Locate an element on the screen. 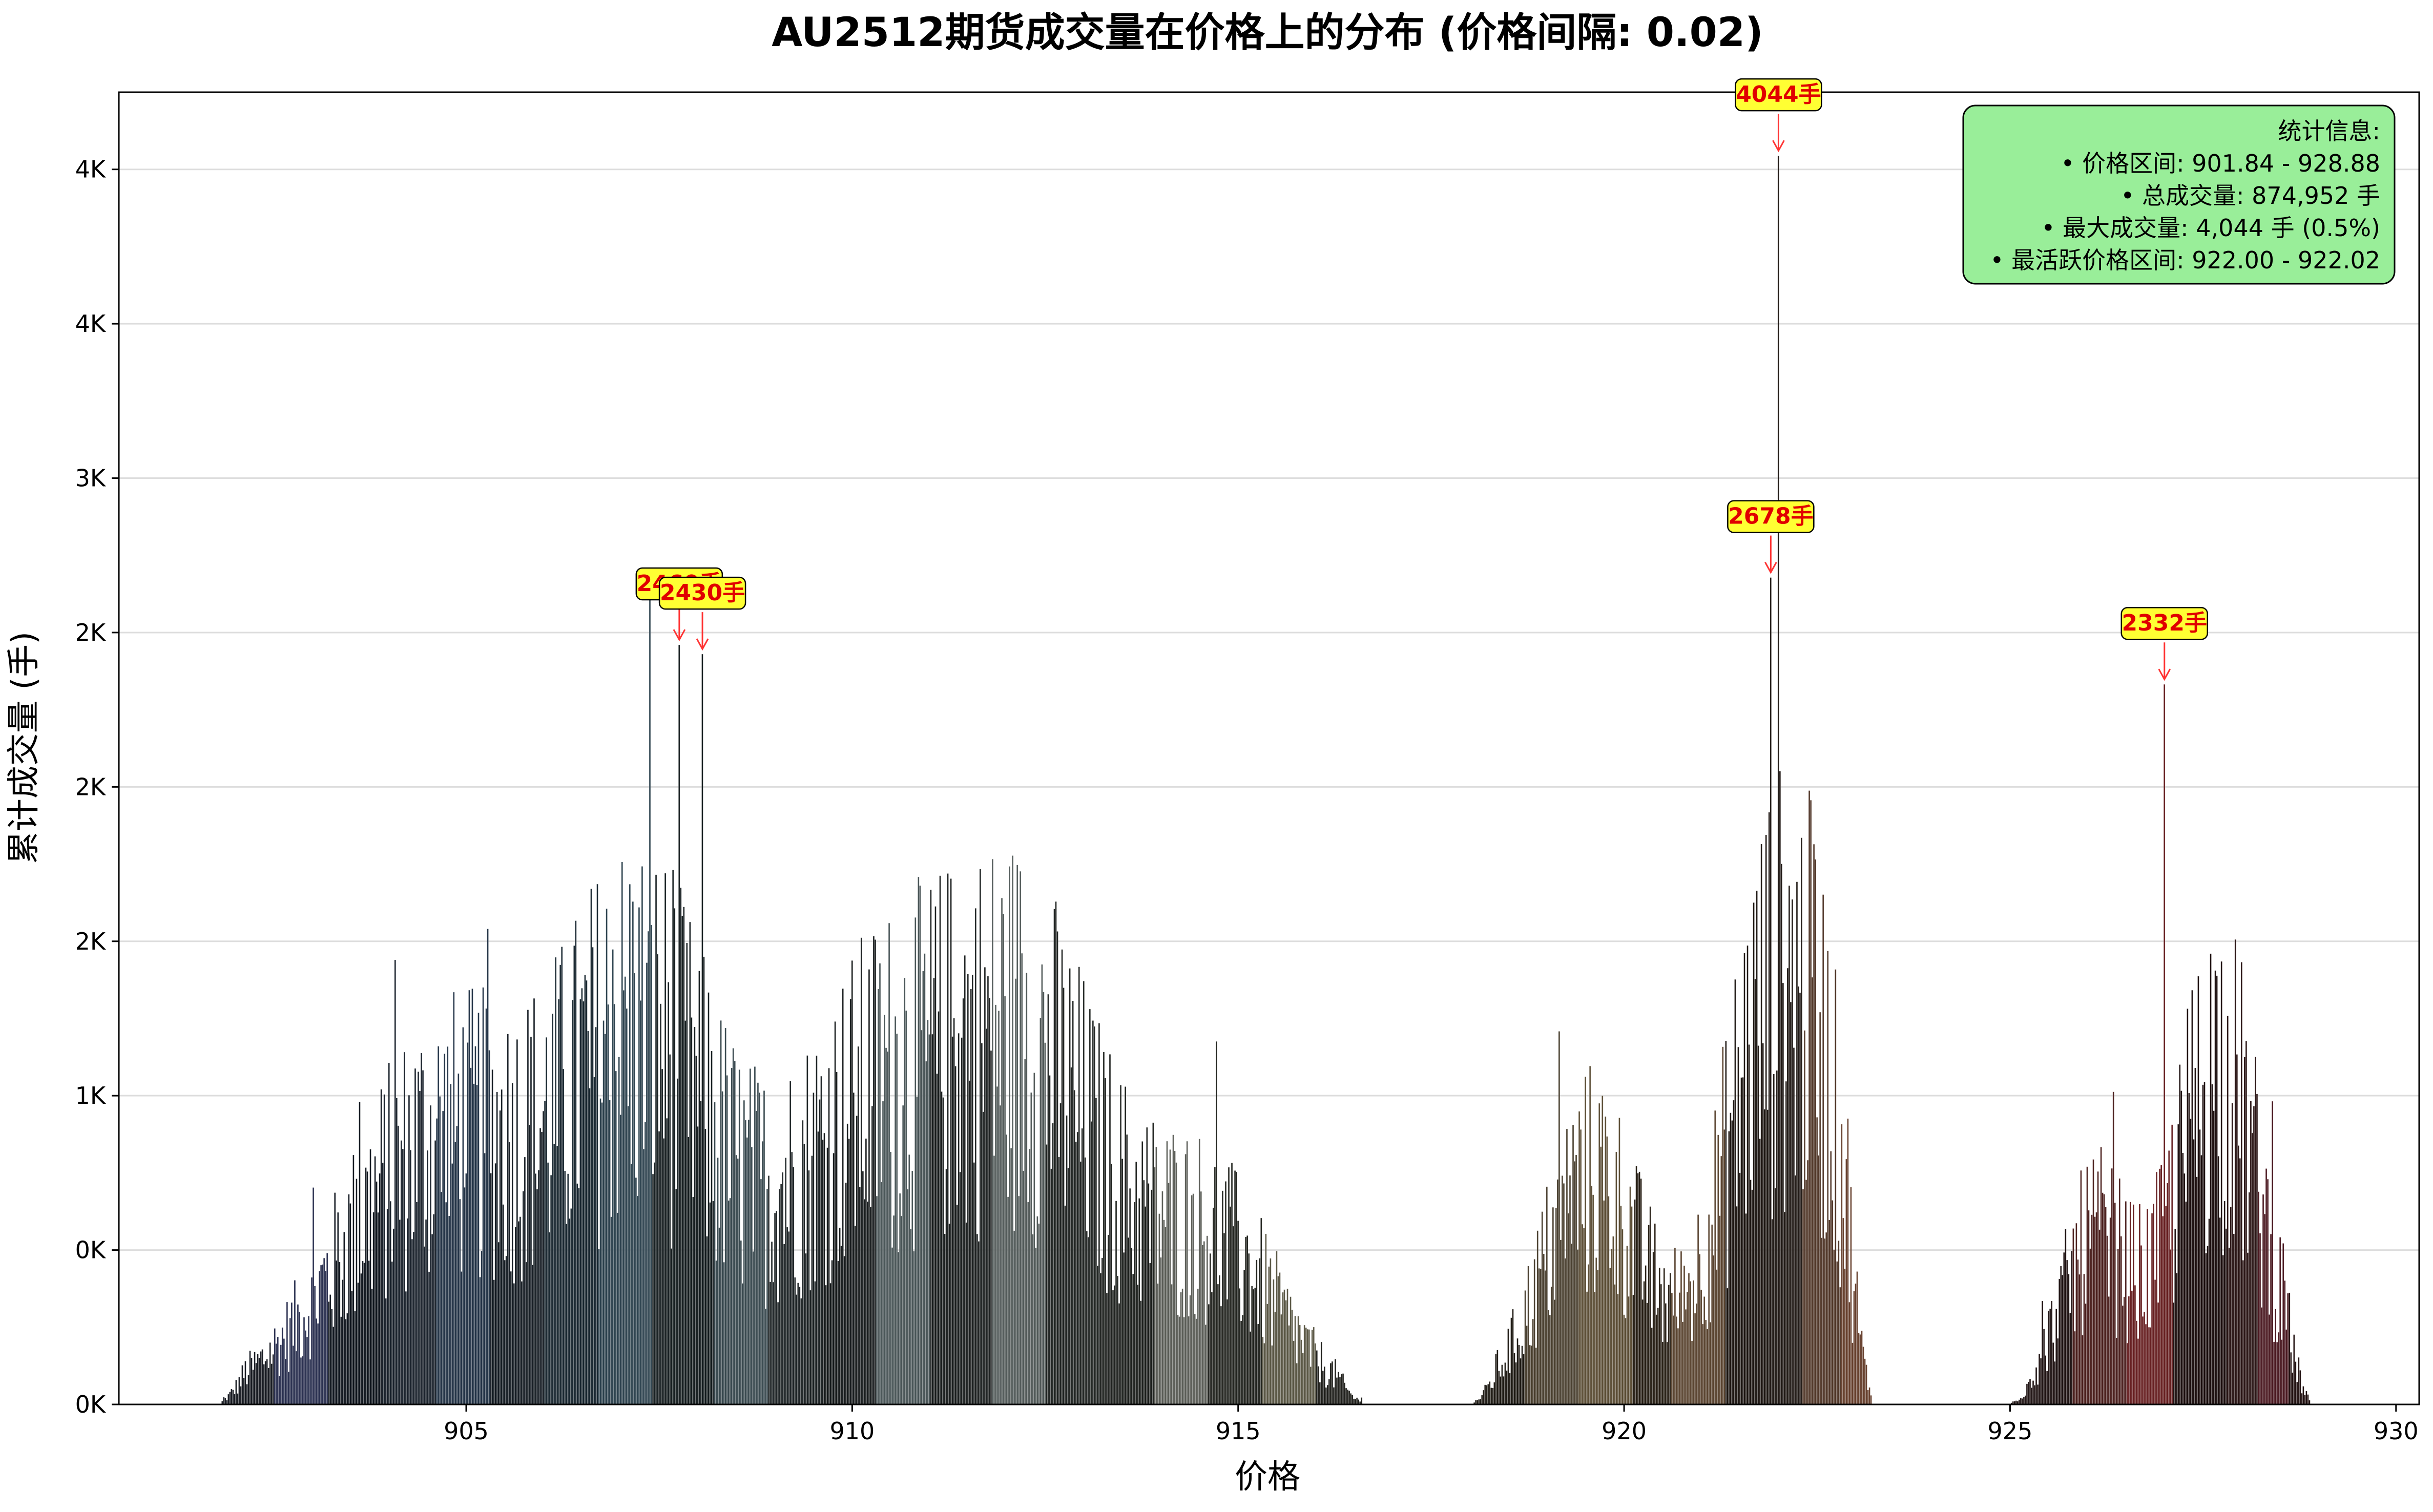  stats-line: • 价格区间: 901.84 - 928.88 is located at coordinates (2220, 163).